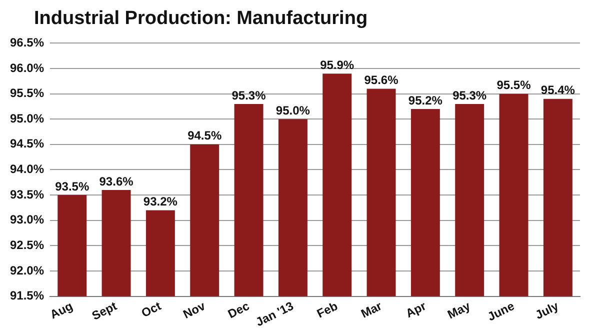 The width and height of the screenshot is (595, 335). Describe the element at coordinates (558, 90) in the screenshot. I see `data-label: 95.4%` at that location.